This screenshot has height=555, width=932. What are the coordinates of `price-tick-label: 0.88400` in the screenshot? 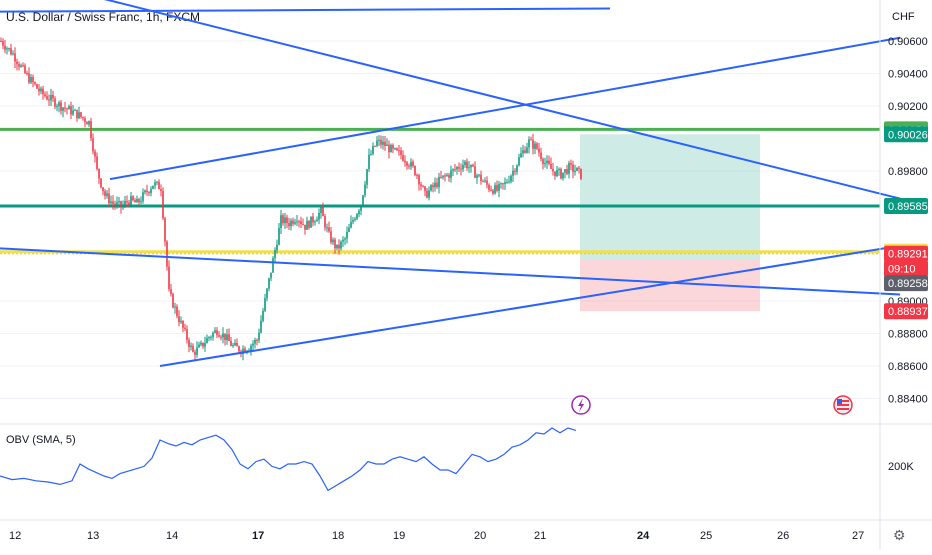 It's located at (908, 400).